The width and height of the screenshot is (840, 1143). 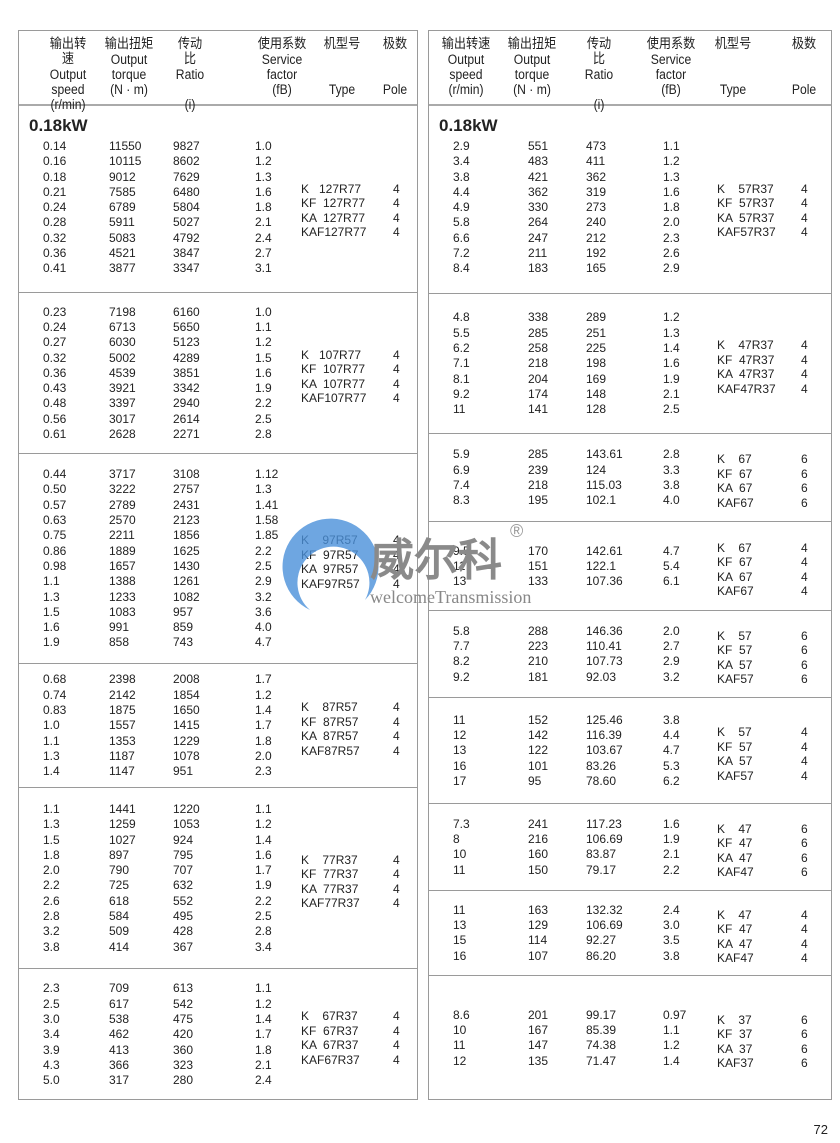 What do you see at coordinates (51, 627) in the screenshot?
I see `speed-cell: 1.6` at bounding box center [51, 627].